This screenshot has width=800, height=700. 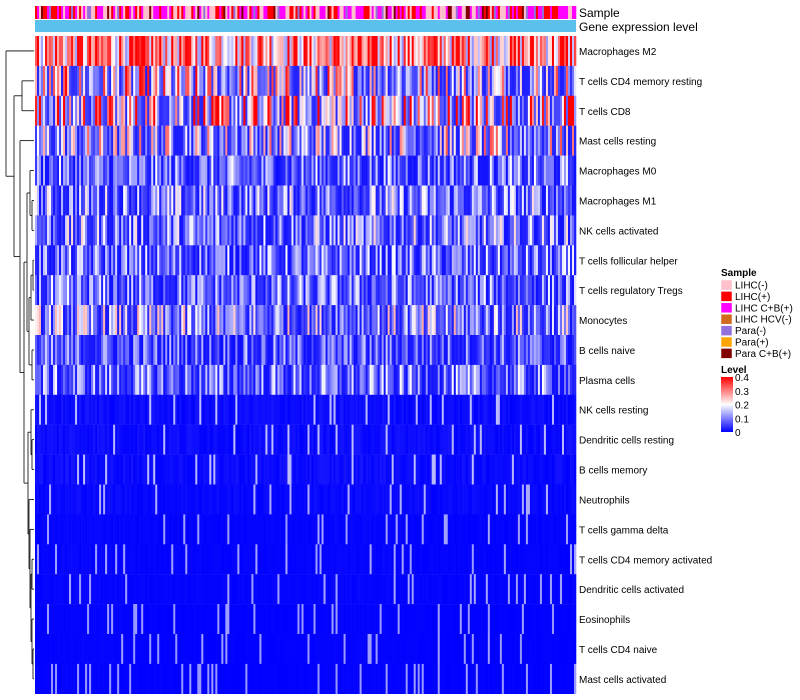 I want to click on gene-expression-annotation-track, so click(x=305, y=26).